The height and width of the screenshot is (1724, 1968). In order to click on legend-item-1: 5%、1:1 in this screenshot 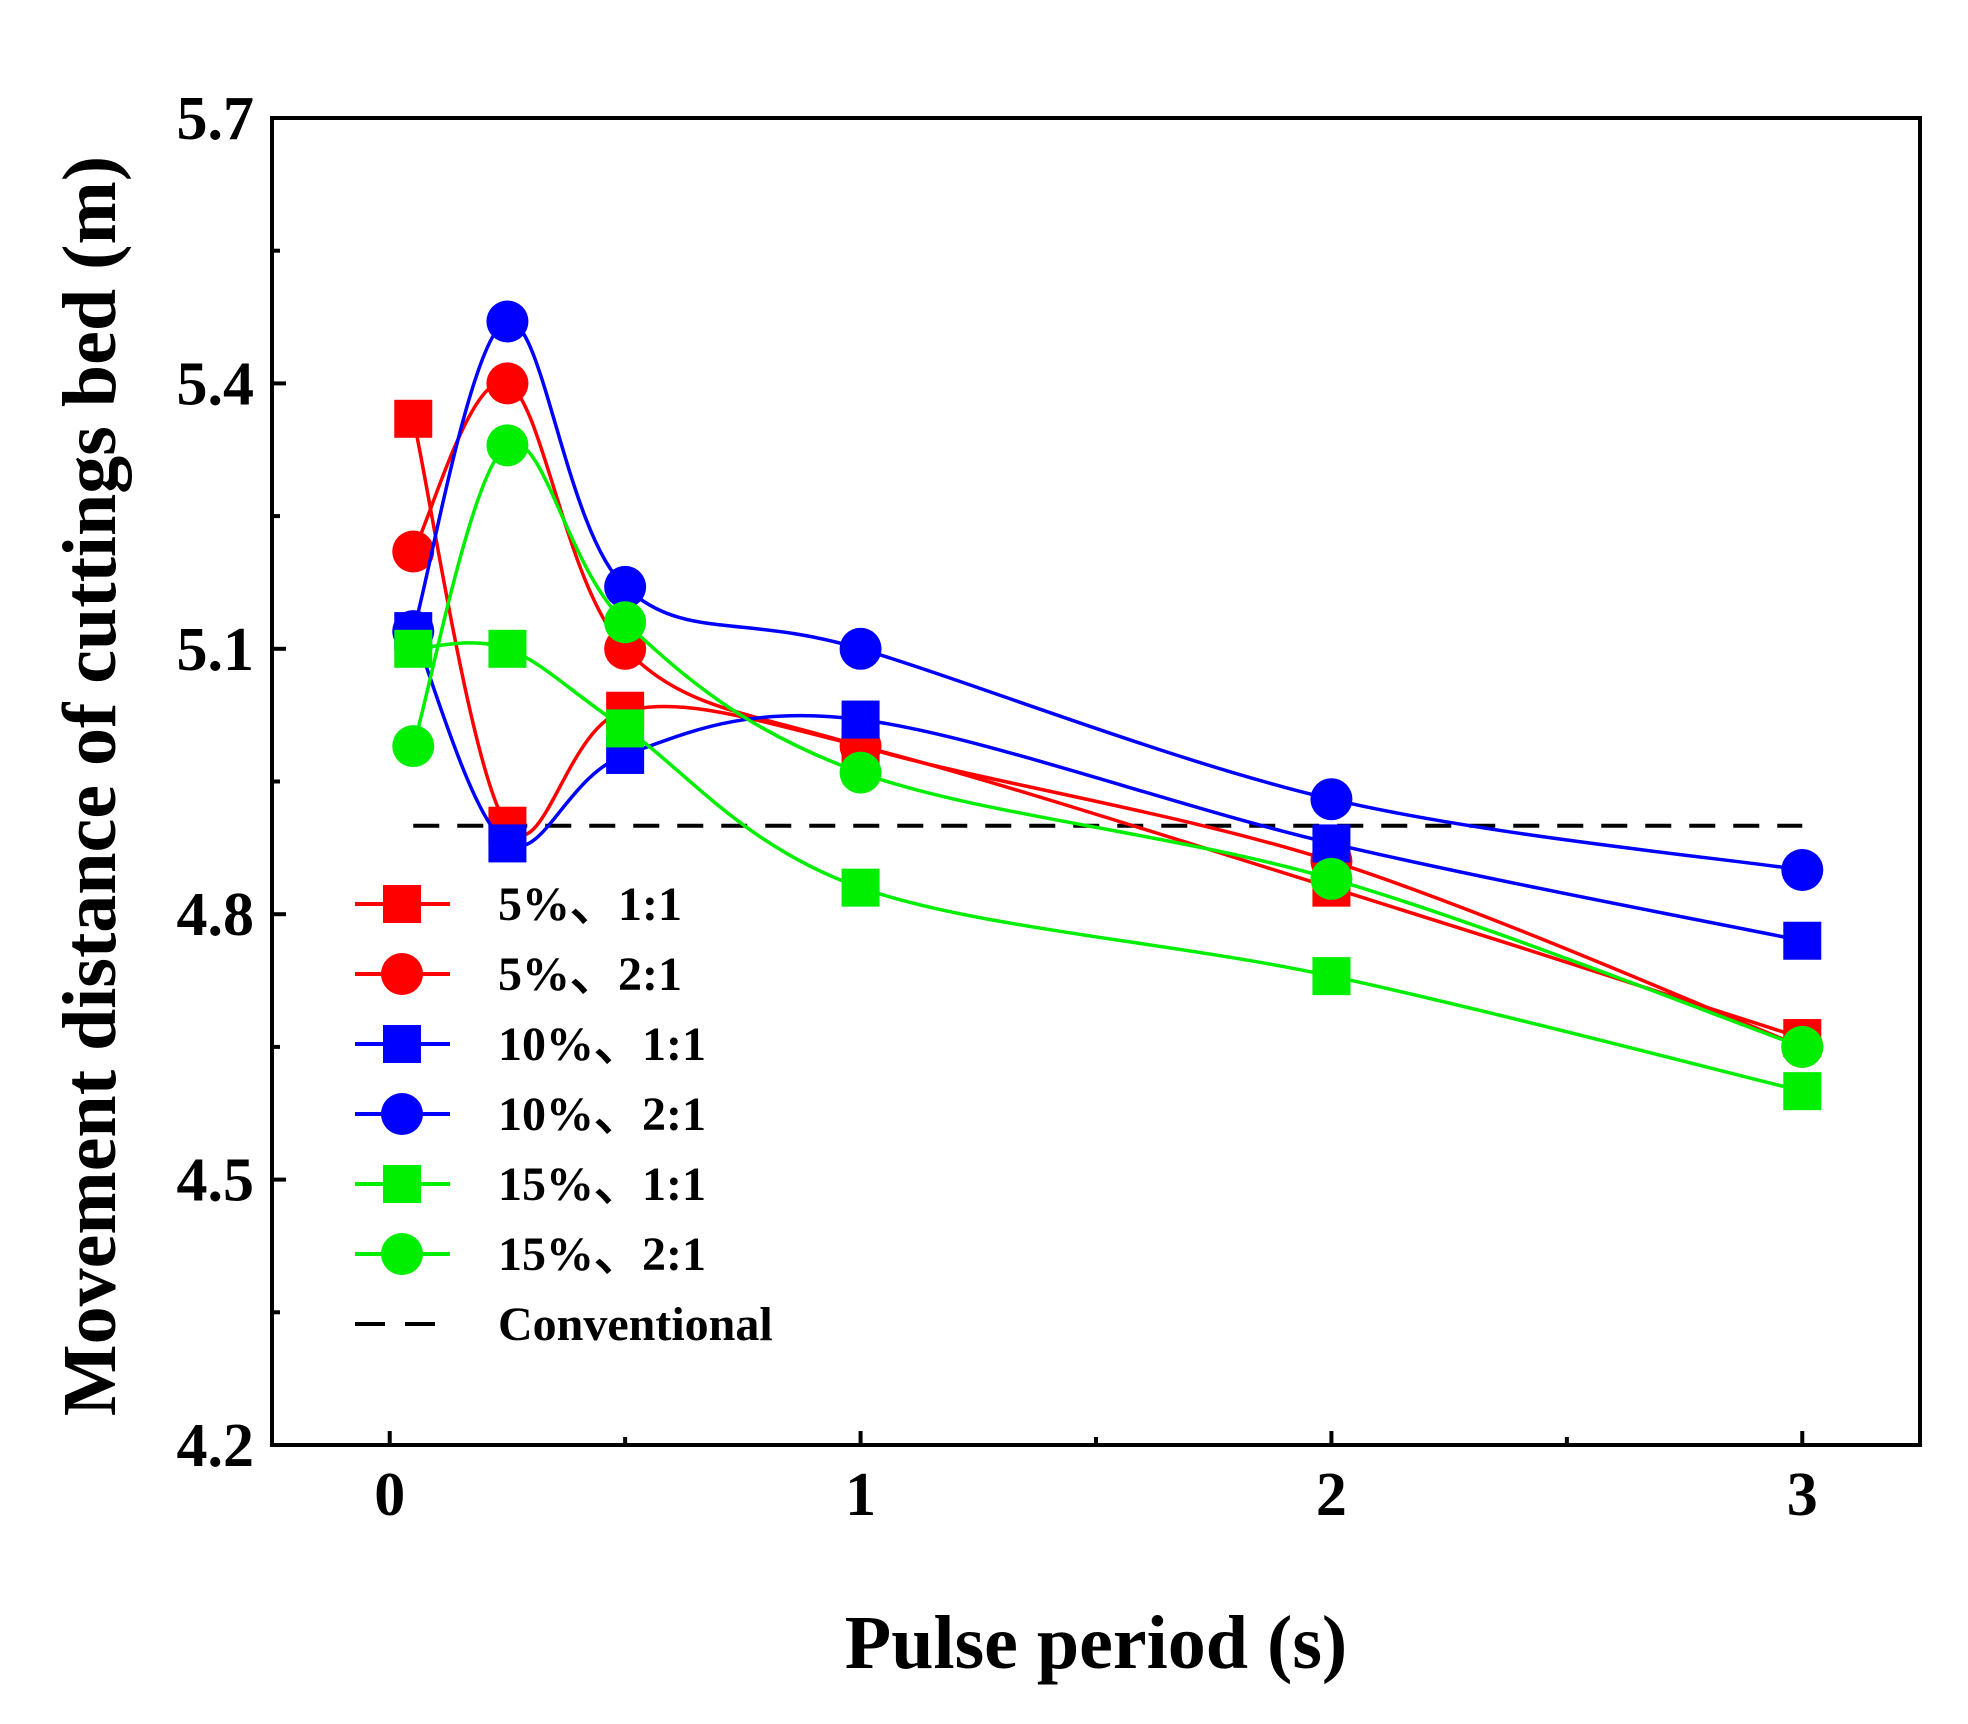, I will do `click(518, 904)`.